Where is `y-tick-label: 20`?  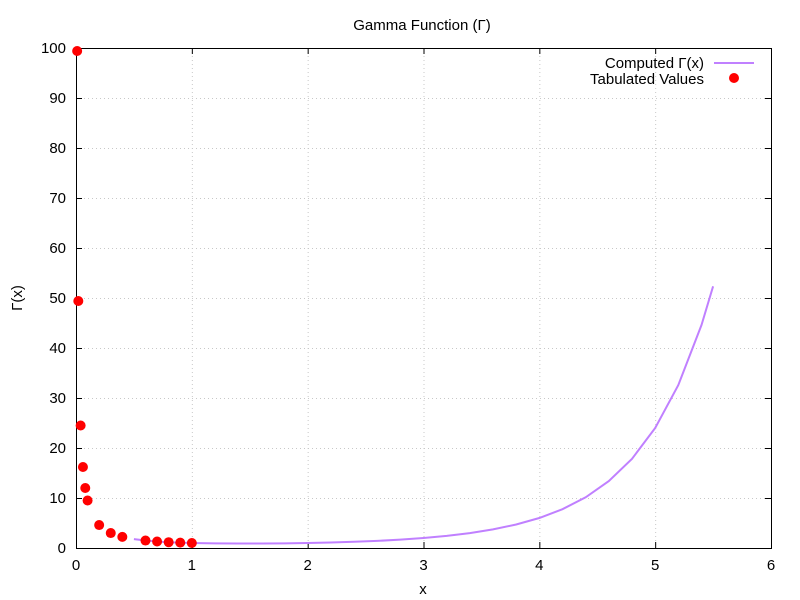 y-tick-label: 20 is located at coordinates (57, 448).